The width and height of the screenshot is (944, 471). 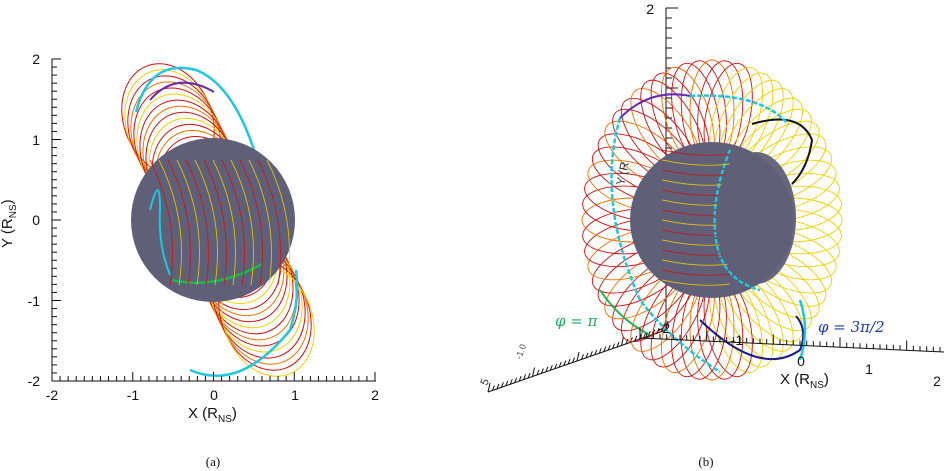 I want to click on panel-a-x-tick-label: 0, so click(x=214, y=395).